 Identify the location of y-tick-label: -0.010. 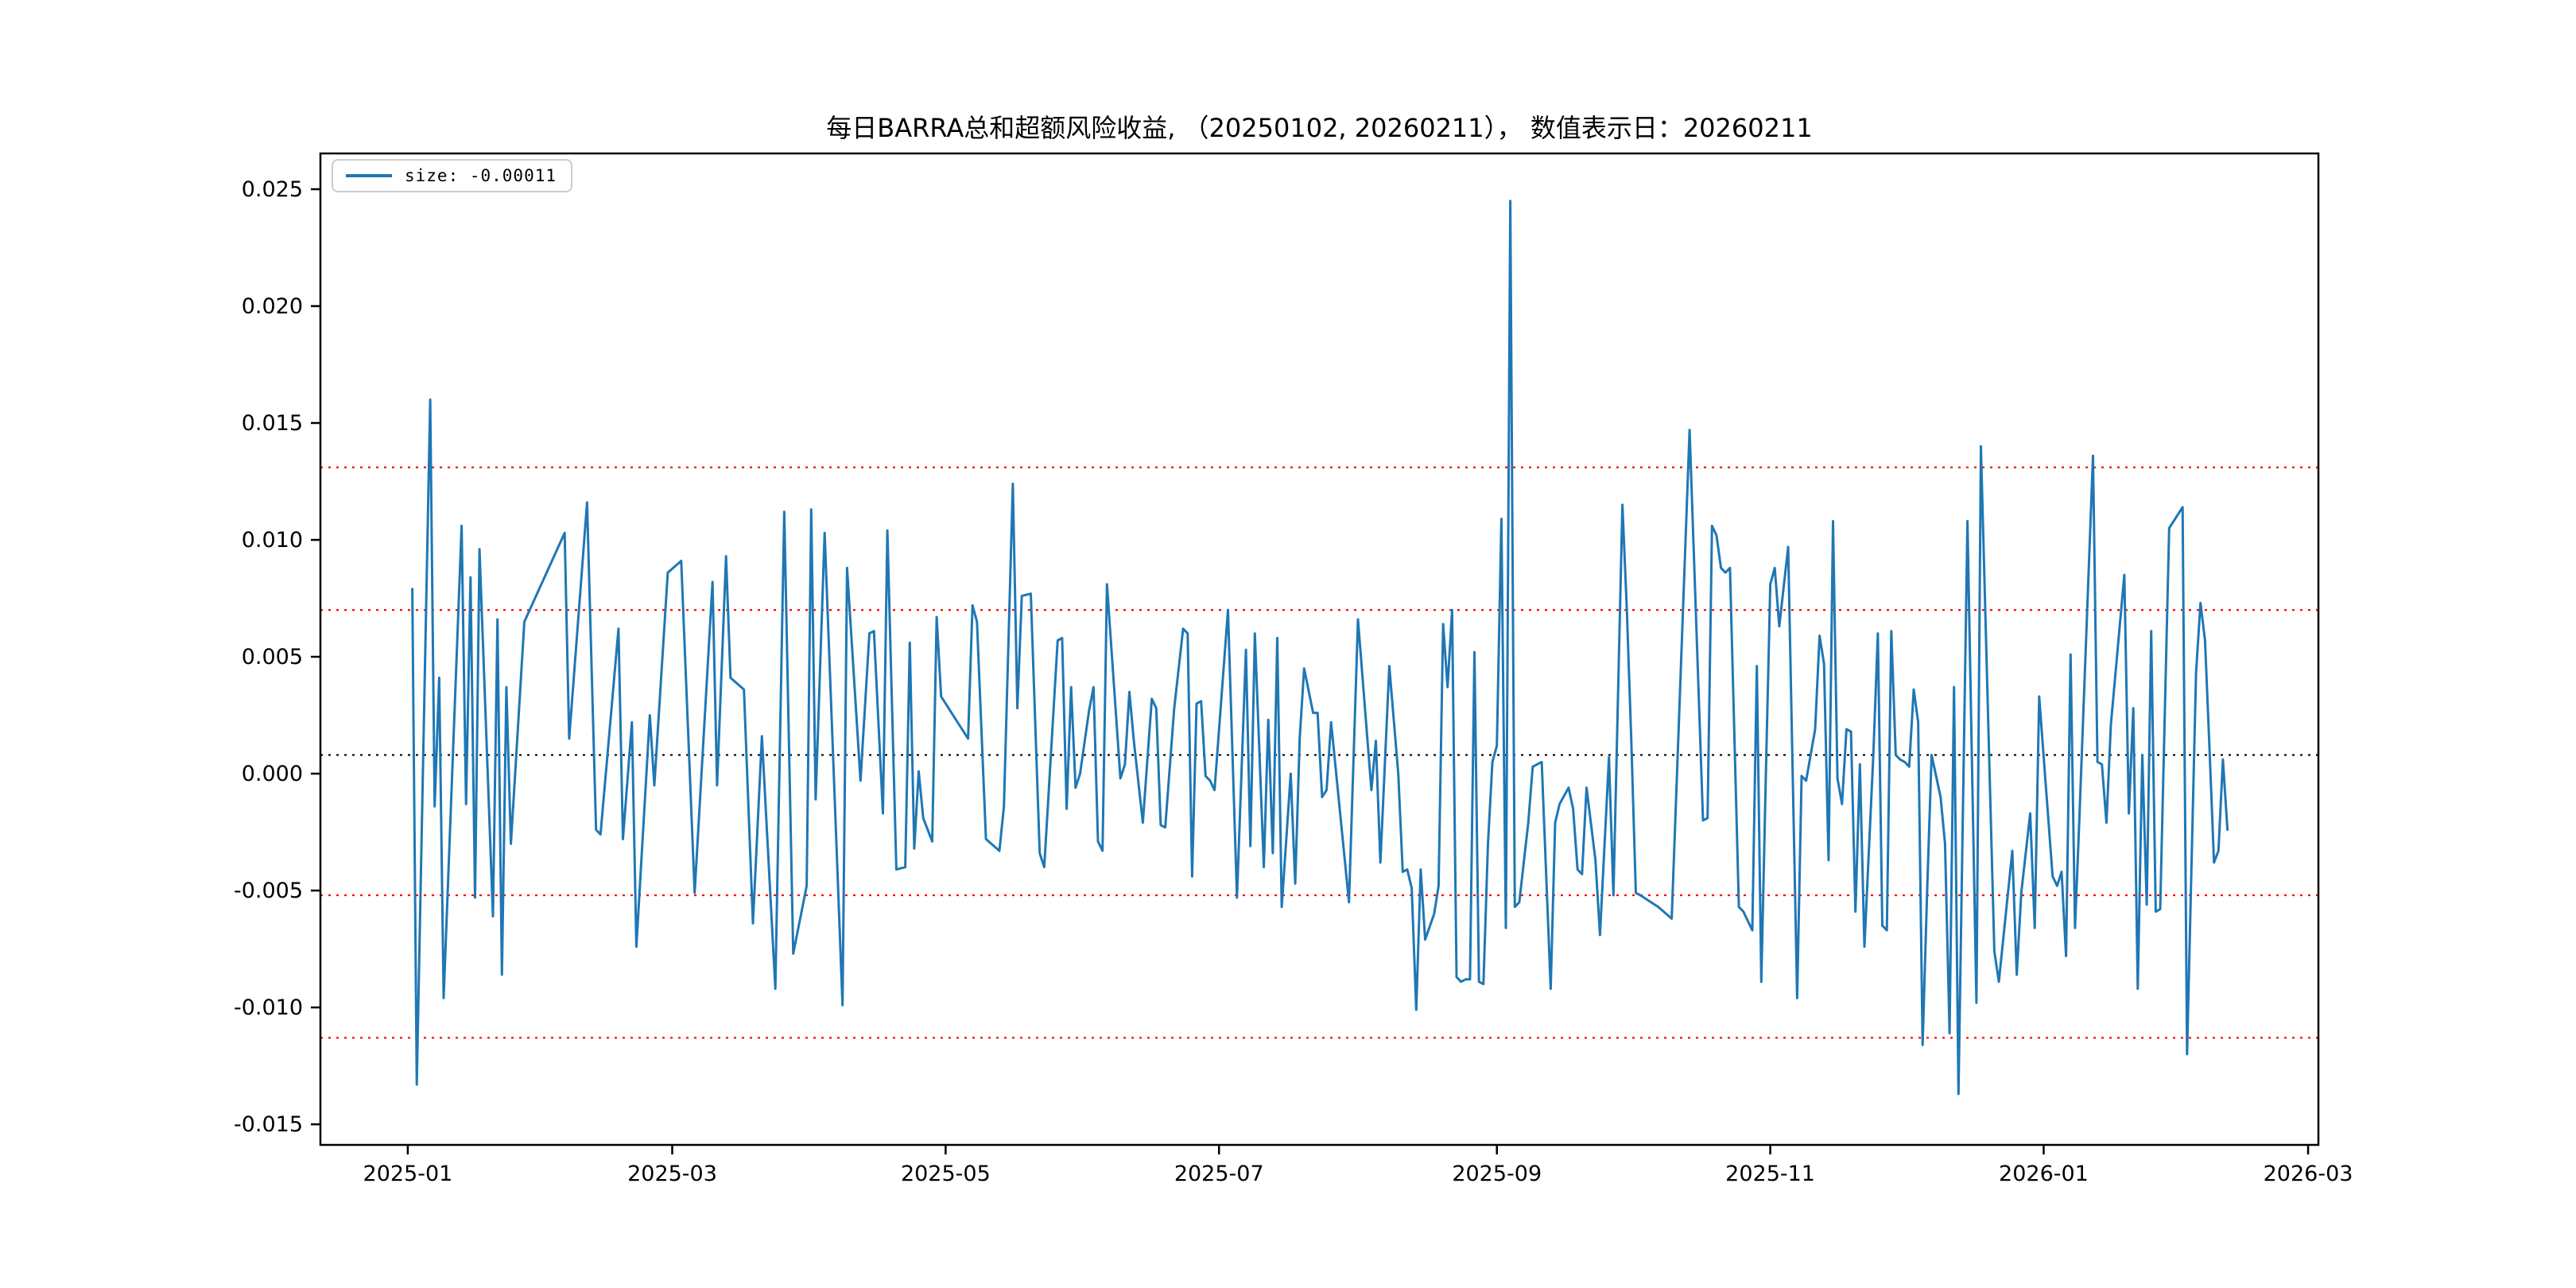
(269, 1007).